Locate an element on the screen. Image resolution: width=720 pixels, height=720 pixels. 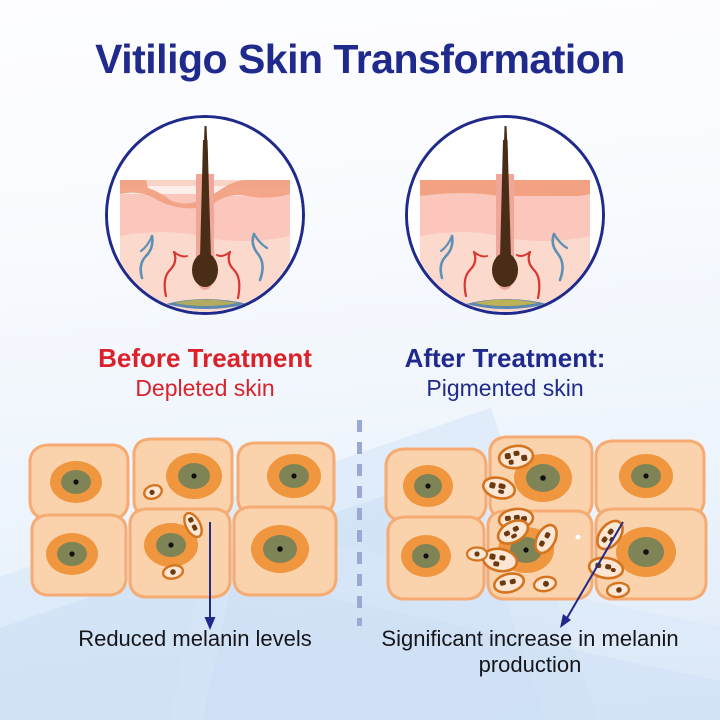
skin-cross-section-pigmented-svg is located at coordinates (505, 215).